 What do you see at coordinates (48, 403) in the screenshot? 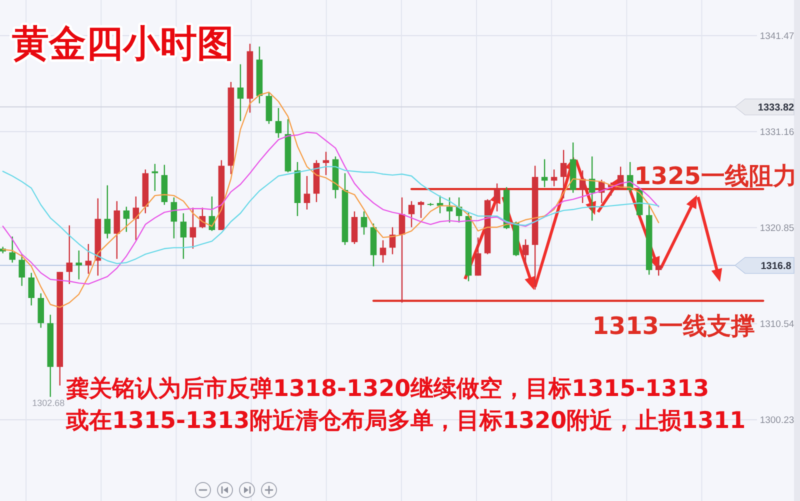
I see `annotation: 1302.68` at bounding box center [48, 403].